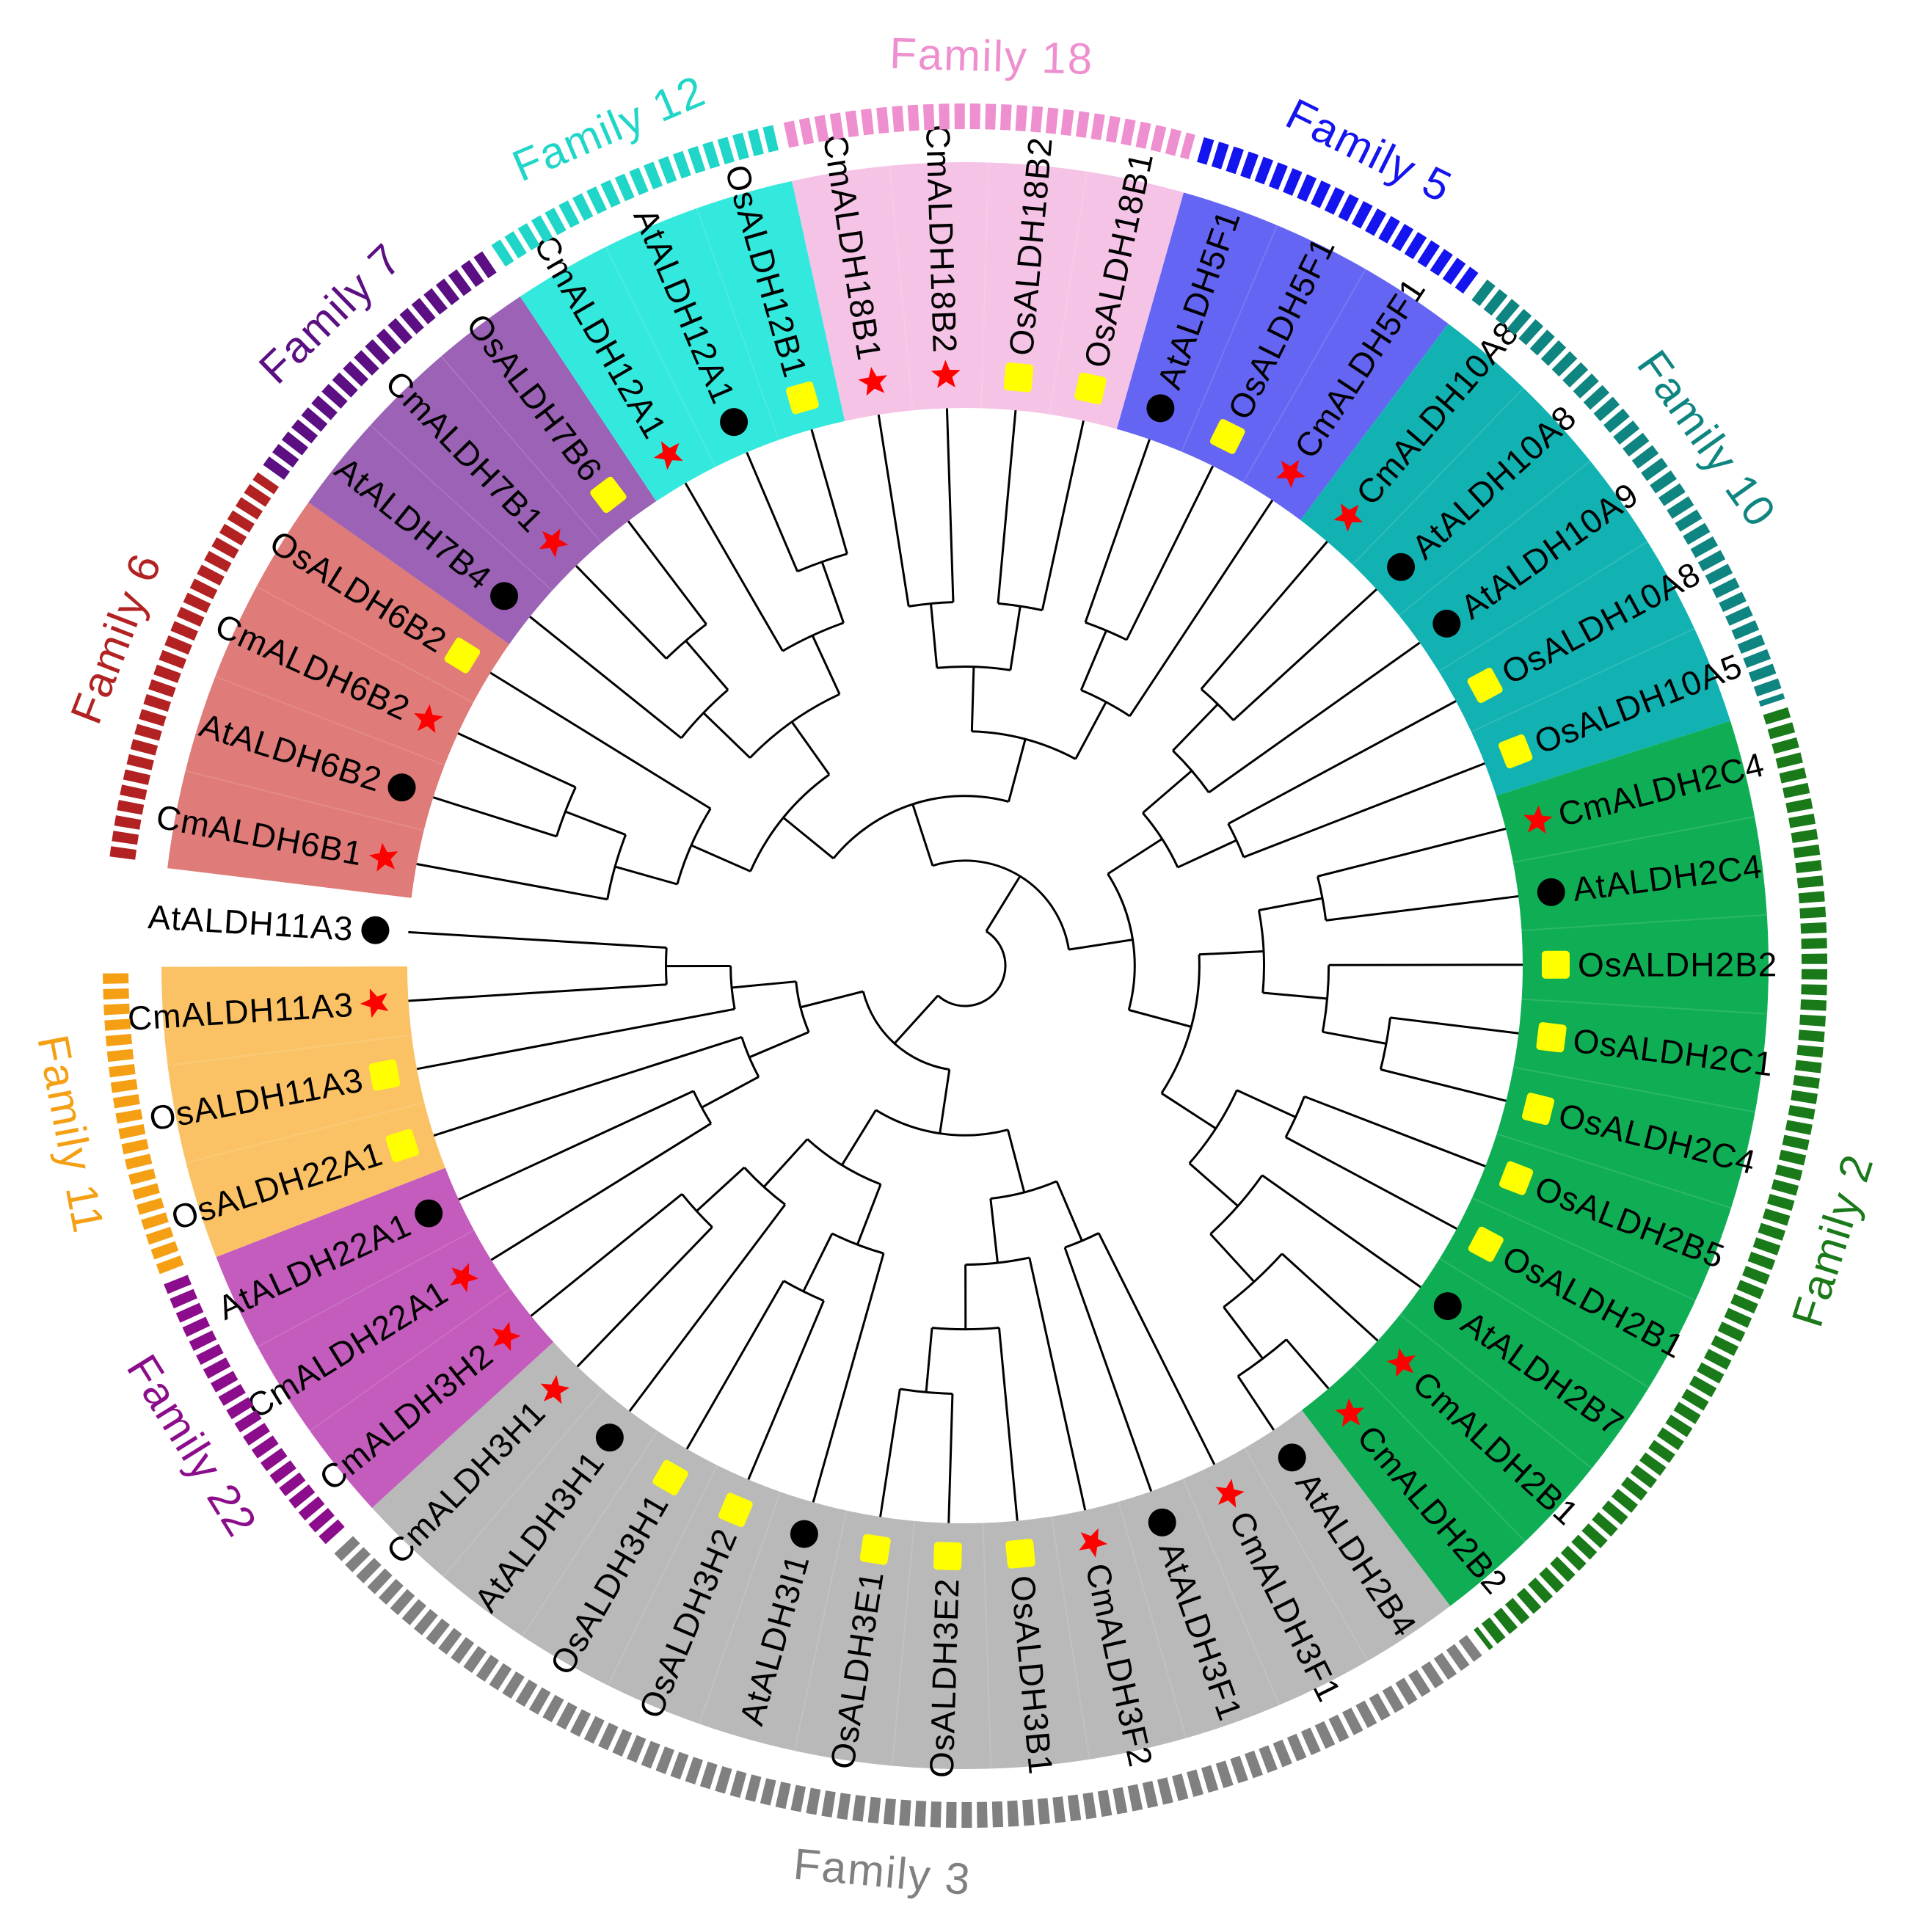 The width and height of the screenshot is (1930, 1932). What do you see at coordinates (883, 1872) in the screenshot?
I see `family-label: Family 3` at bounding box center [883, 1872].